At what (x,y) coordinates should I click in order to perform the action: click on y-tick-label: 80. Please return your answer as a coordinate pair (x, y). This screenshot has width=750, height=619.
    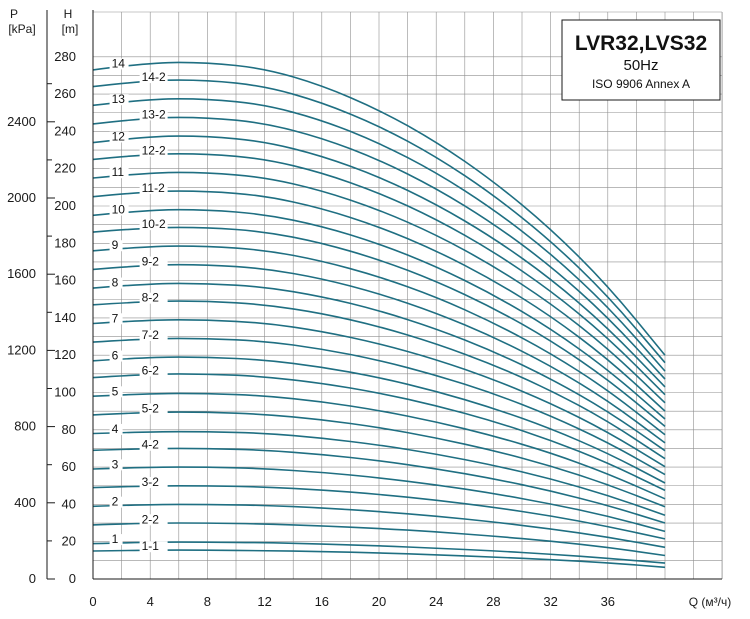
    Looking at the image, I should click on (69, 429).